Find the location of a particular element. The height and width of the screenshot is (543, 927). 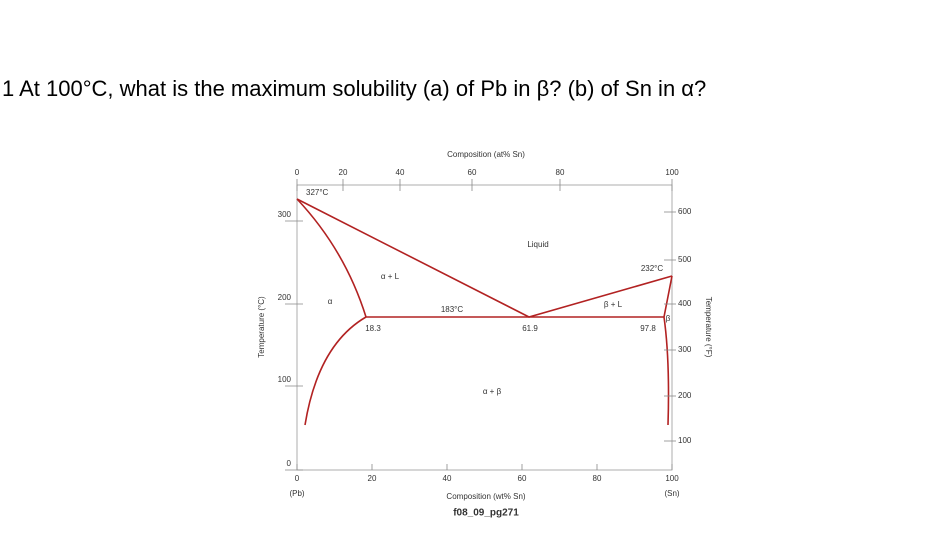

left-tick-label: 100 is located at coordinates (285, 379).